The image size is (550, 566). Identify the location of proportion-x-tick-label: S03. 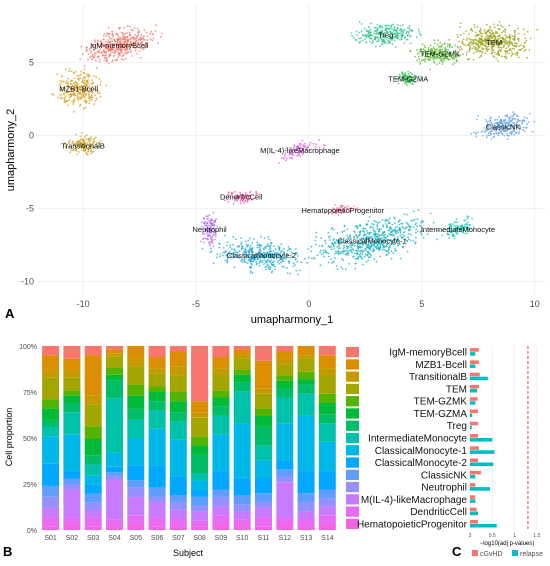
(93, 538).